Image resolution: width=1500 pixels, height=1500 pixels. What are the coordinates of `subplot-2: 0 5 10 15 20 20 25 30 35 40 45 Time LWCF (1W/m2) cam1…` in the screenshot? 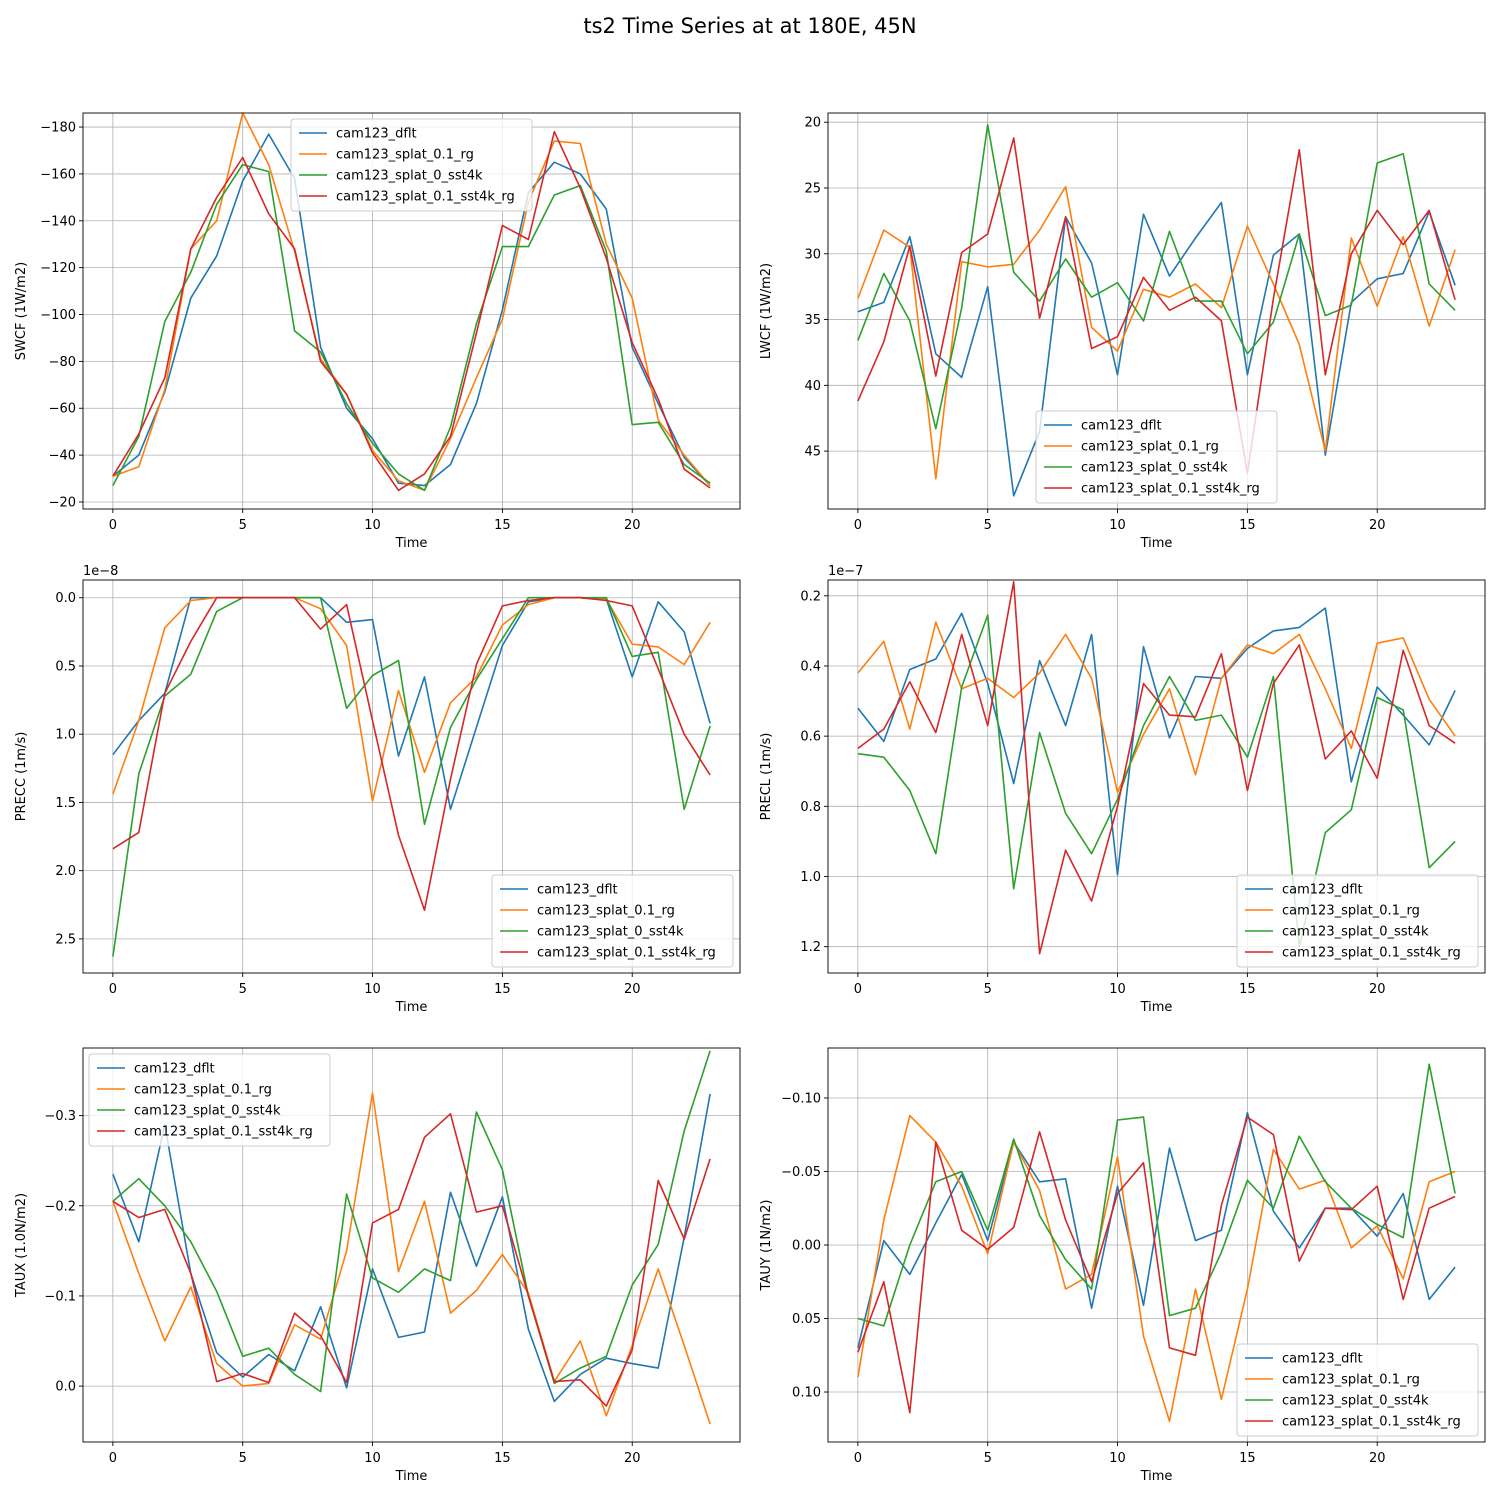 It's located at (1122, 331).